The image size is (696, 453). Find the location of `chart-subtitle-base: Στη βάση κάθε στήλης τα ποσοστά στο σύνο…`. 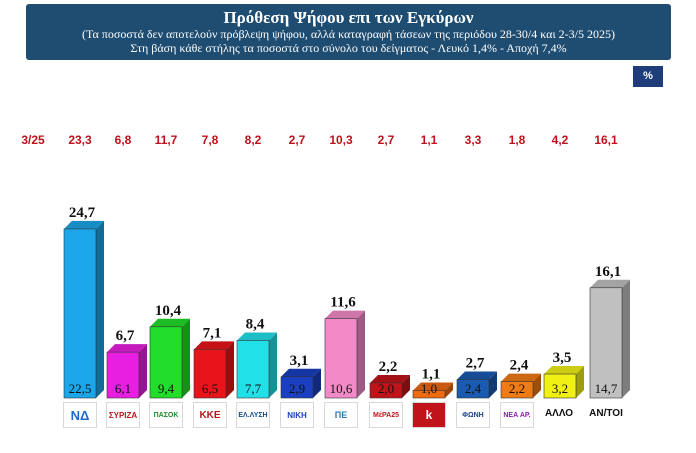

chart-subtitle-base: Στη βάση κάθε στήλης τα ποσοστά στο σύνο… is located at coordinates (348, 48).